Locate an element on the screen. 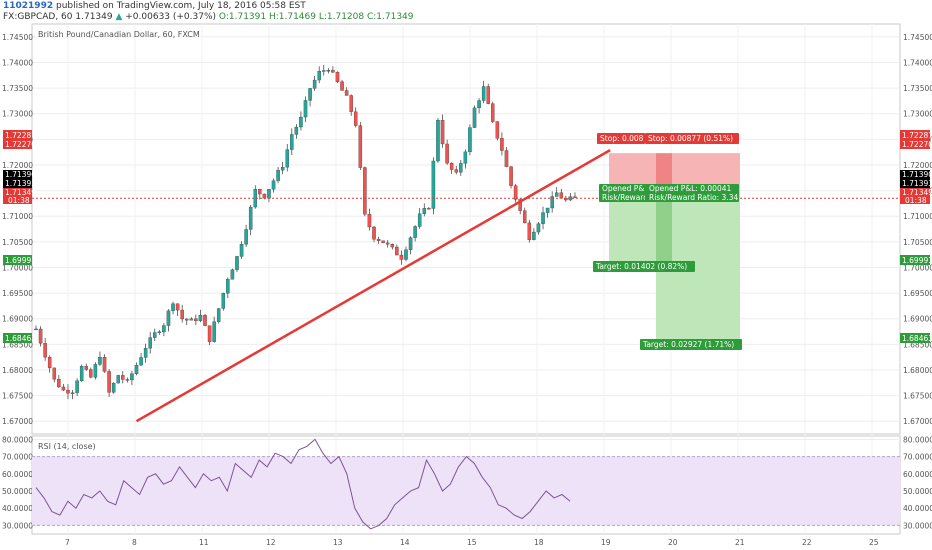 This screenshot has width=932, height=550. rsi-line is located at coordinates (303, 484).